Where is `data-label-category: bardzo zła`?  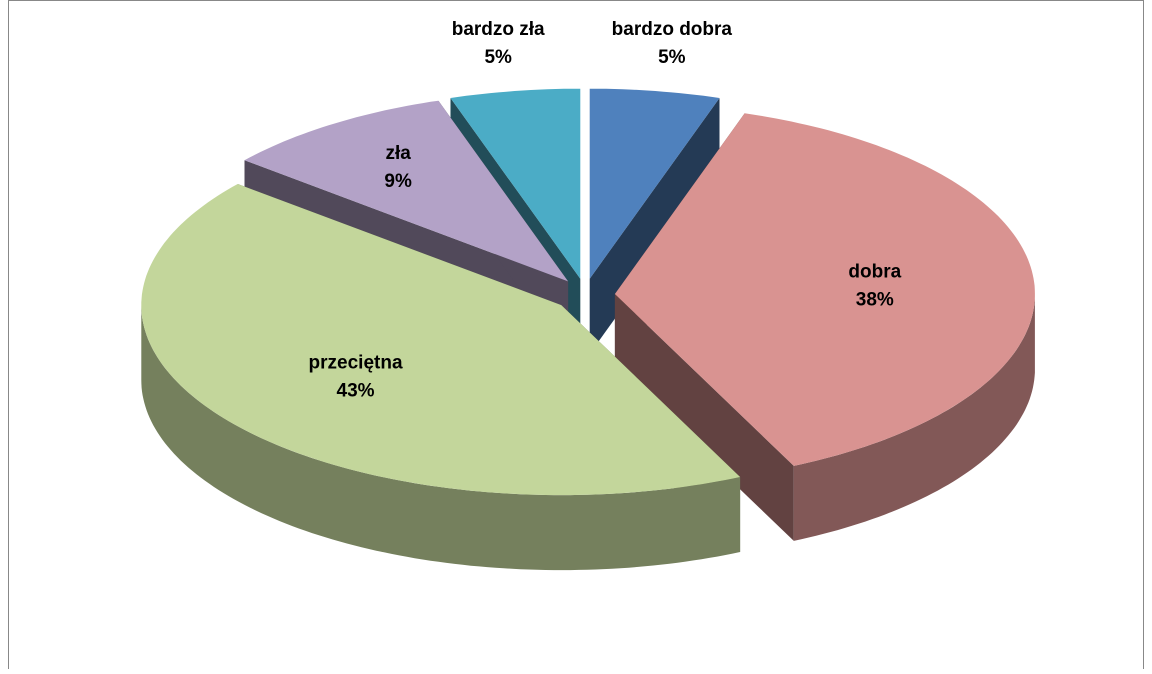 data-label-category: bardzo zła is located at coordinates (498, 29).